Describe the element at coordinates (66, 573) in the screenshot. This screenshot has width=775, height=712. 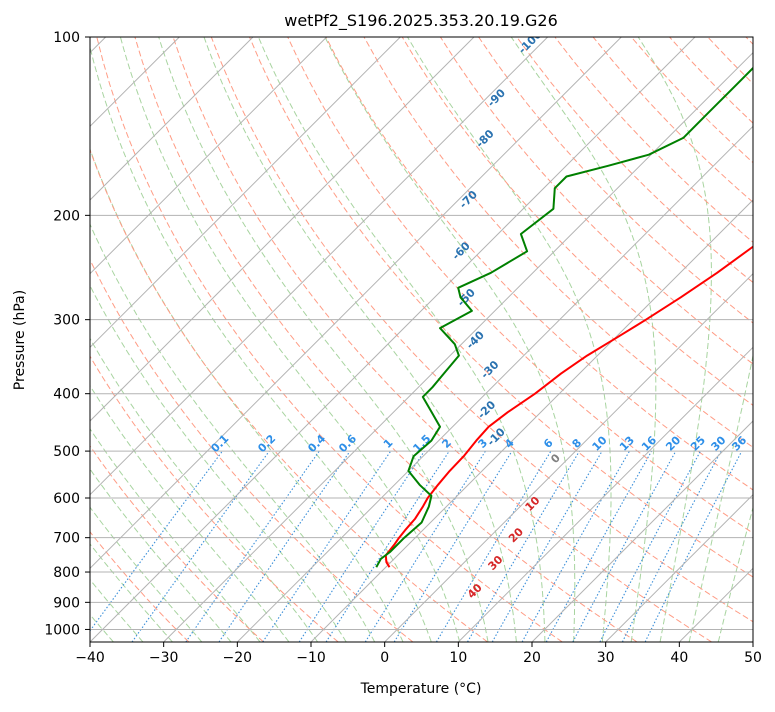
I see `y-tick-label: 800` at that location.